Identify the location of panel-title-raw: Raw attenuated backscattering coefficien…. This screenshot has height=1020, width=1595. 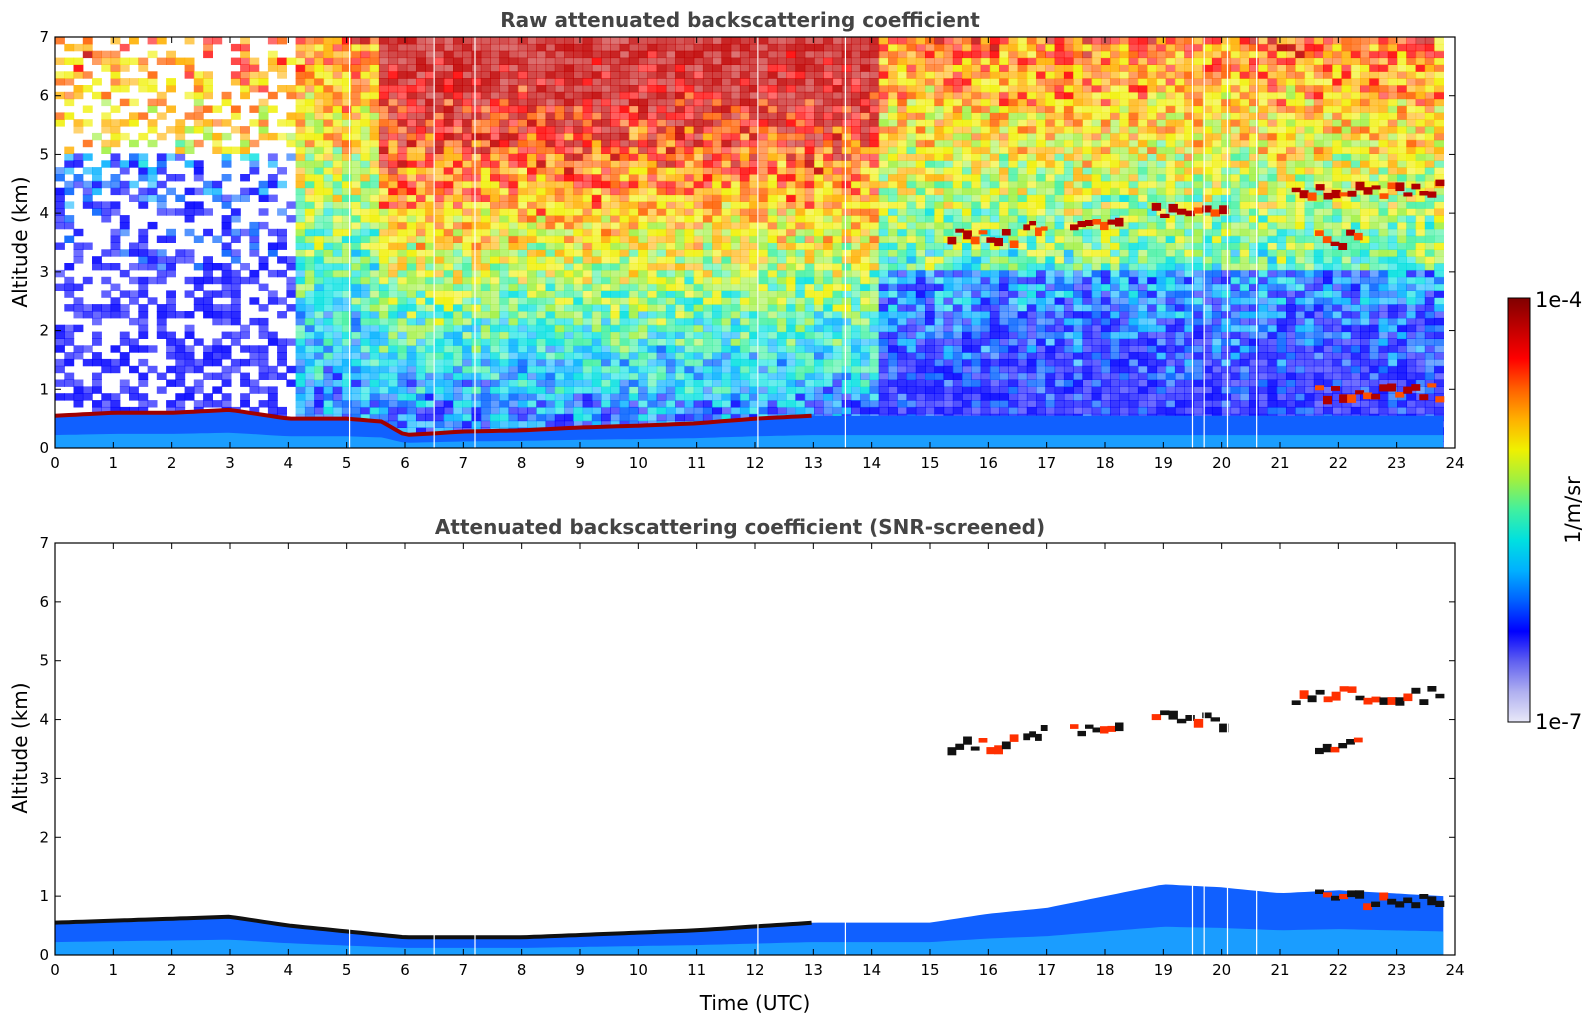
(740, 20).